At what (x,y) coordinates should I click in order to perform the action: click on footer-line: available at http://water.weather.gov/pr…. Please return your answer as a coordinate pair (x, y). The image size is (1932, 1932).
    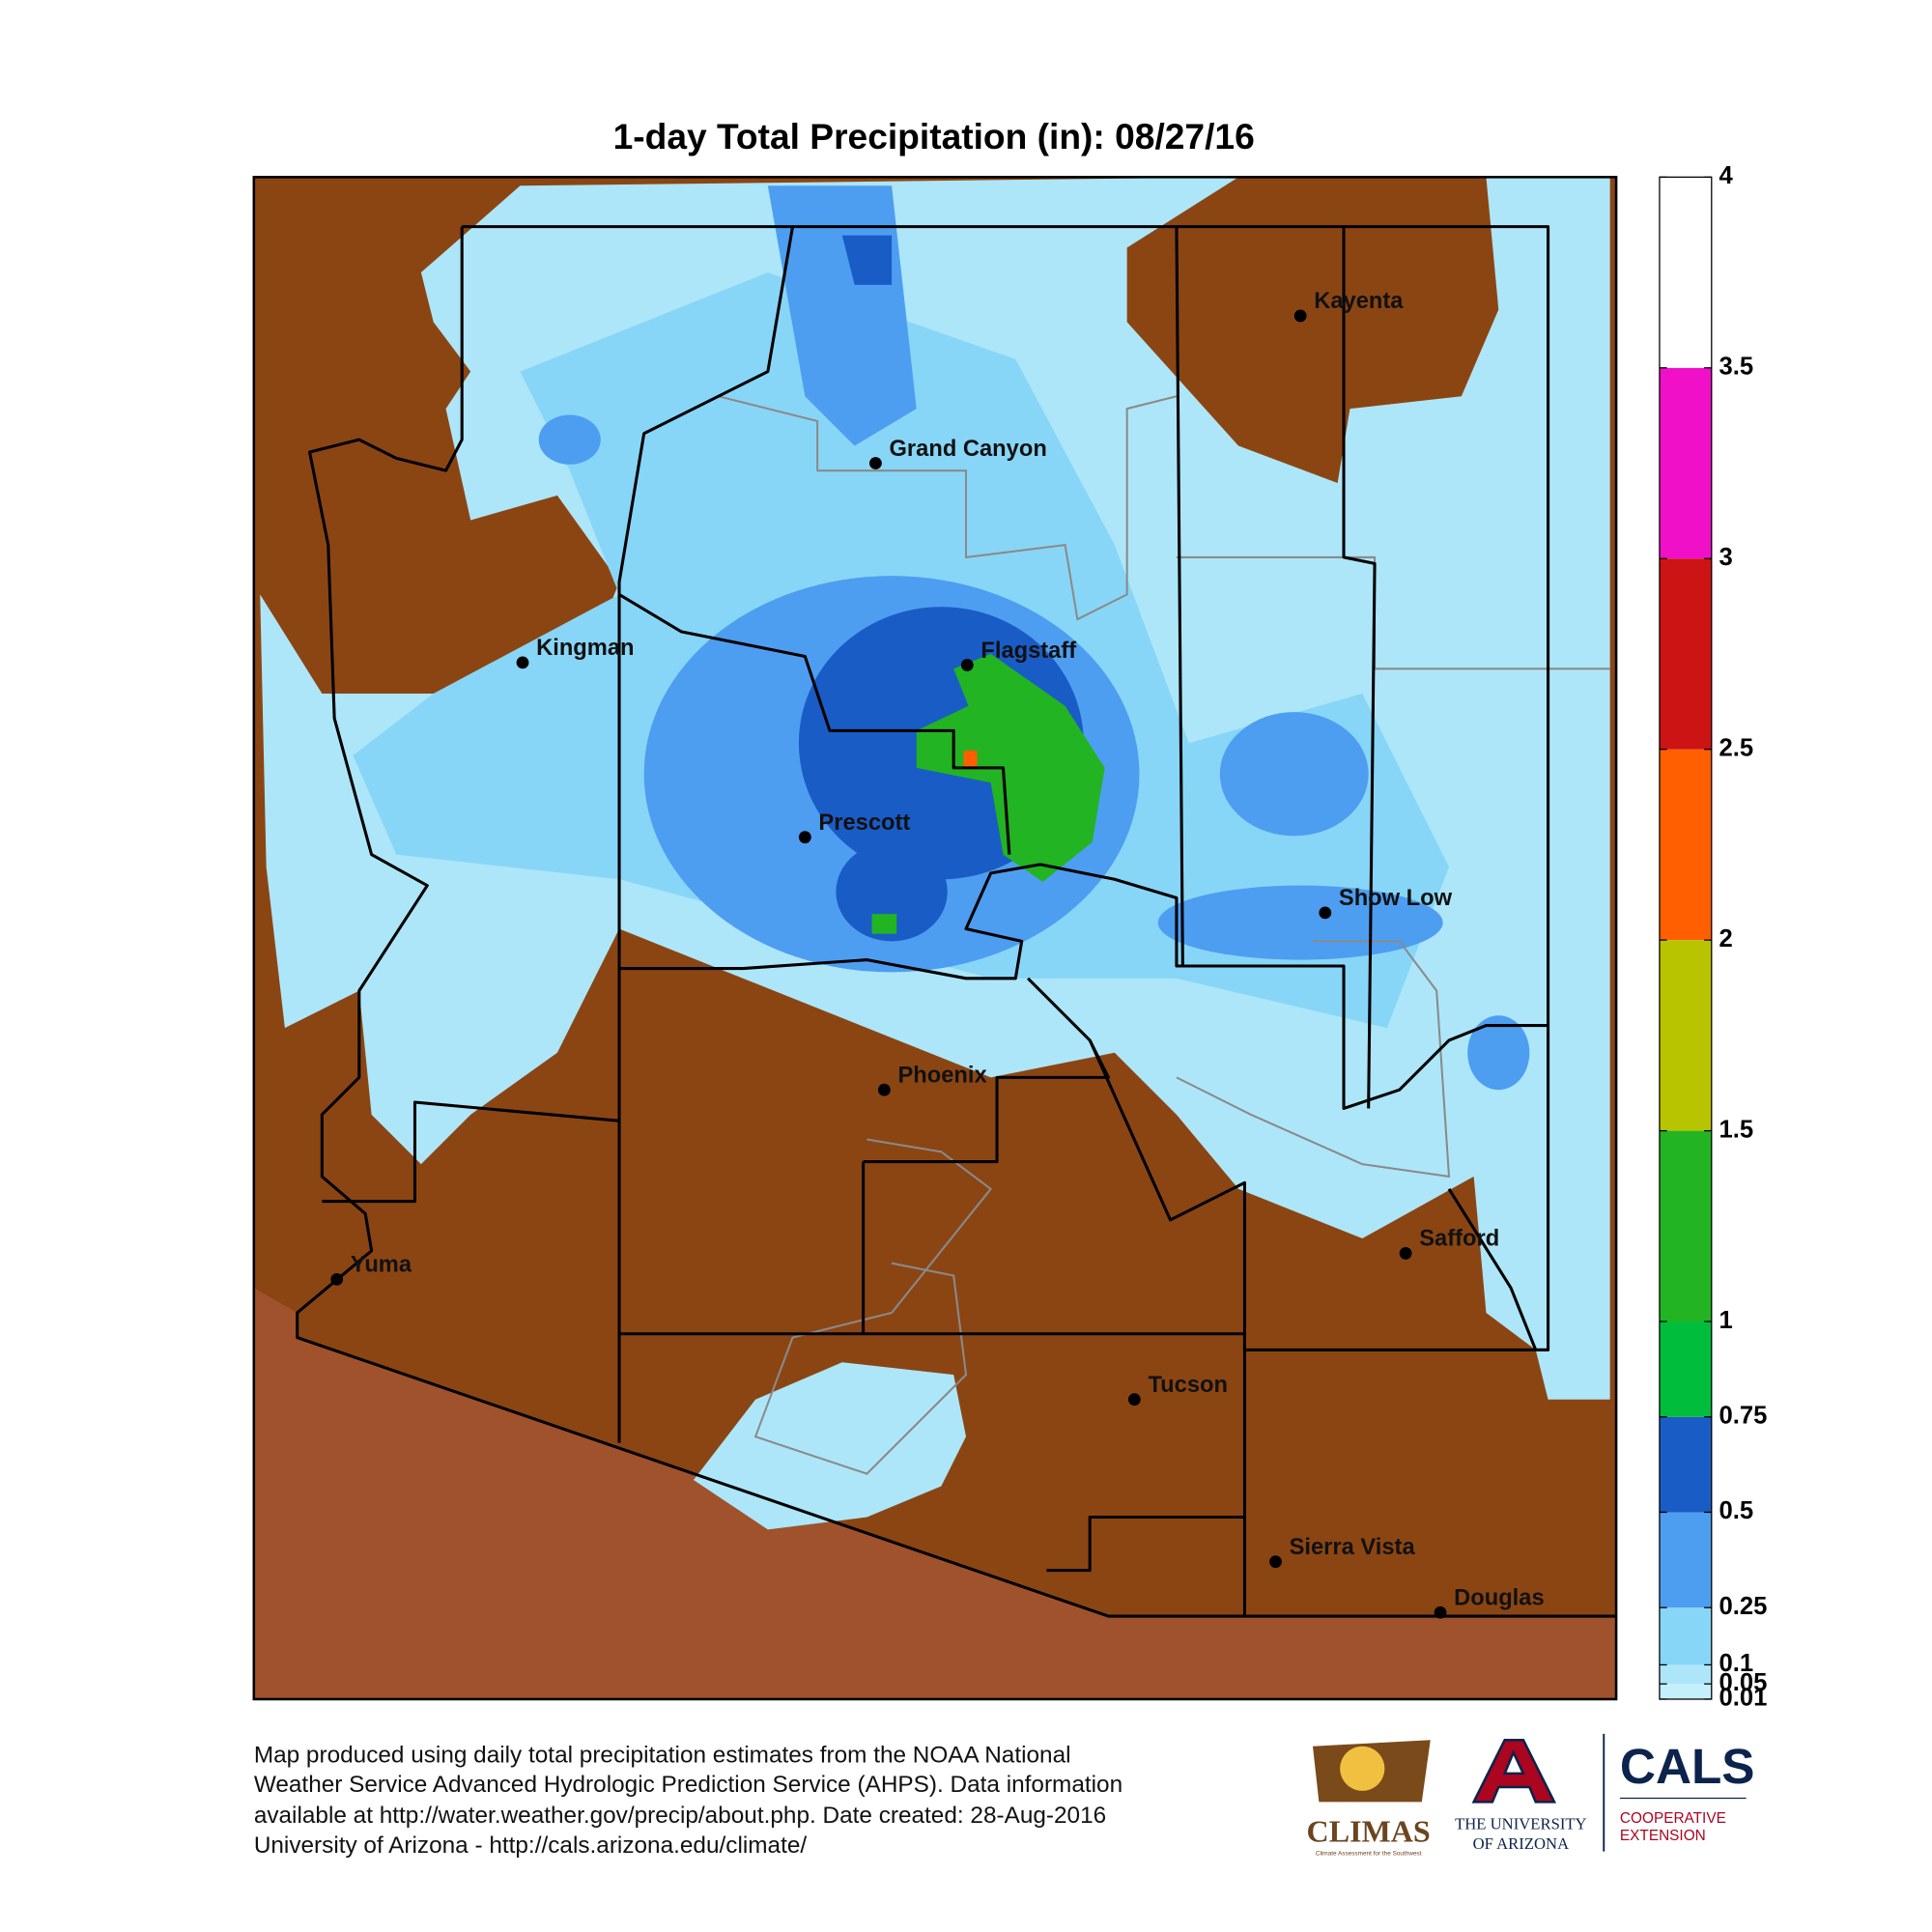
    Looking at the image, I should click on (680, 1816).